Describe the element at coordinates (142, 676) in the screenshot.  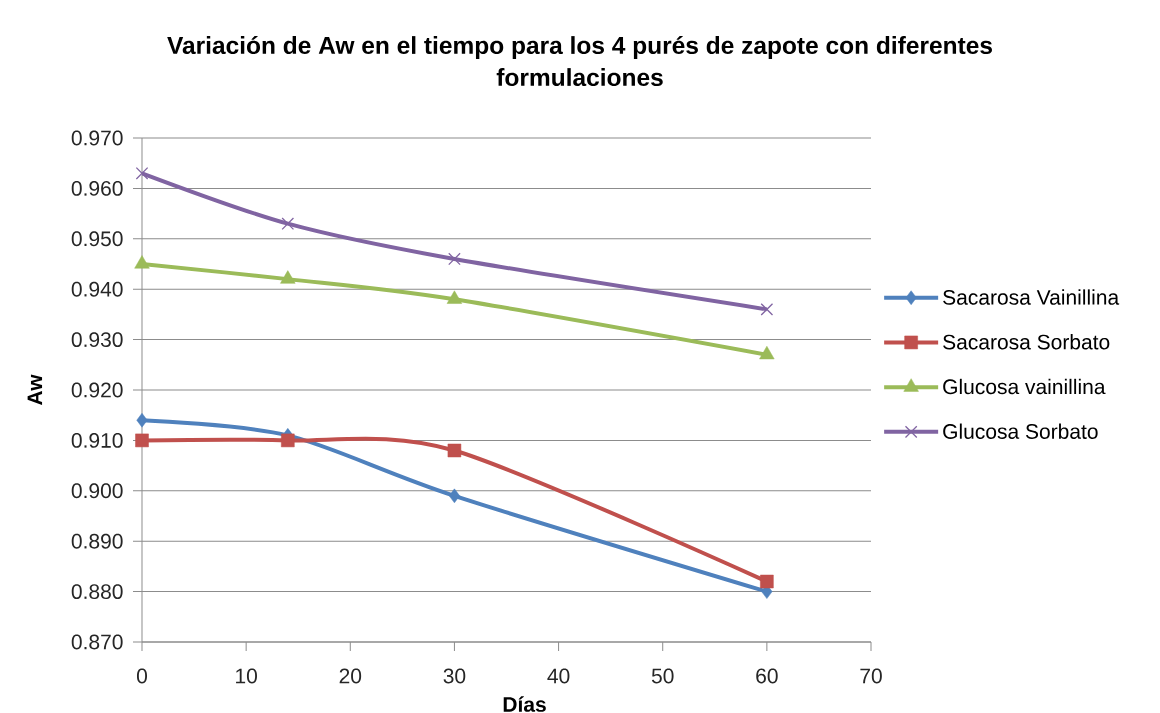
I see `x-tick-label: 0` at that location.